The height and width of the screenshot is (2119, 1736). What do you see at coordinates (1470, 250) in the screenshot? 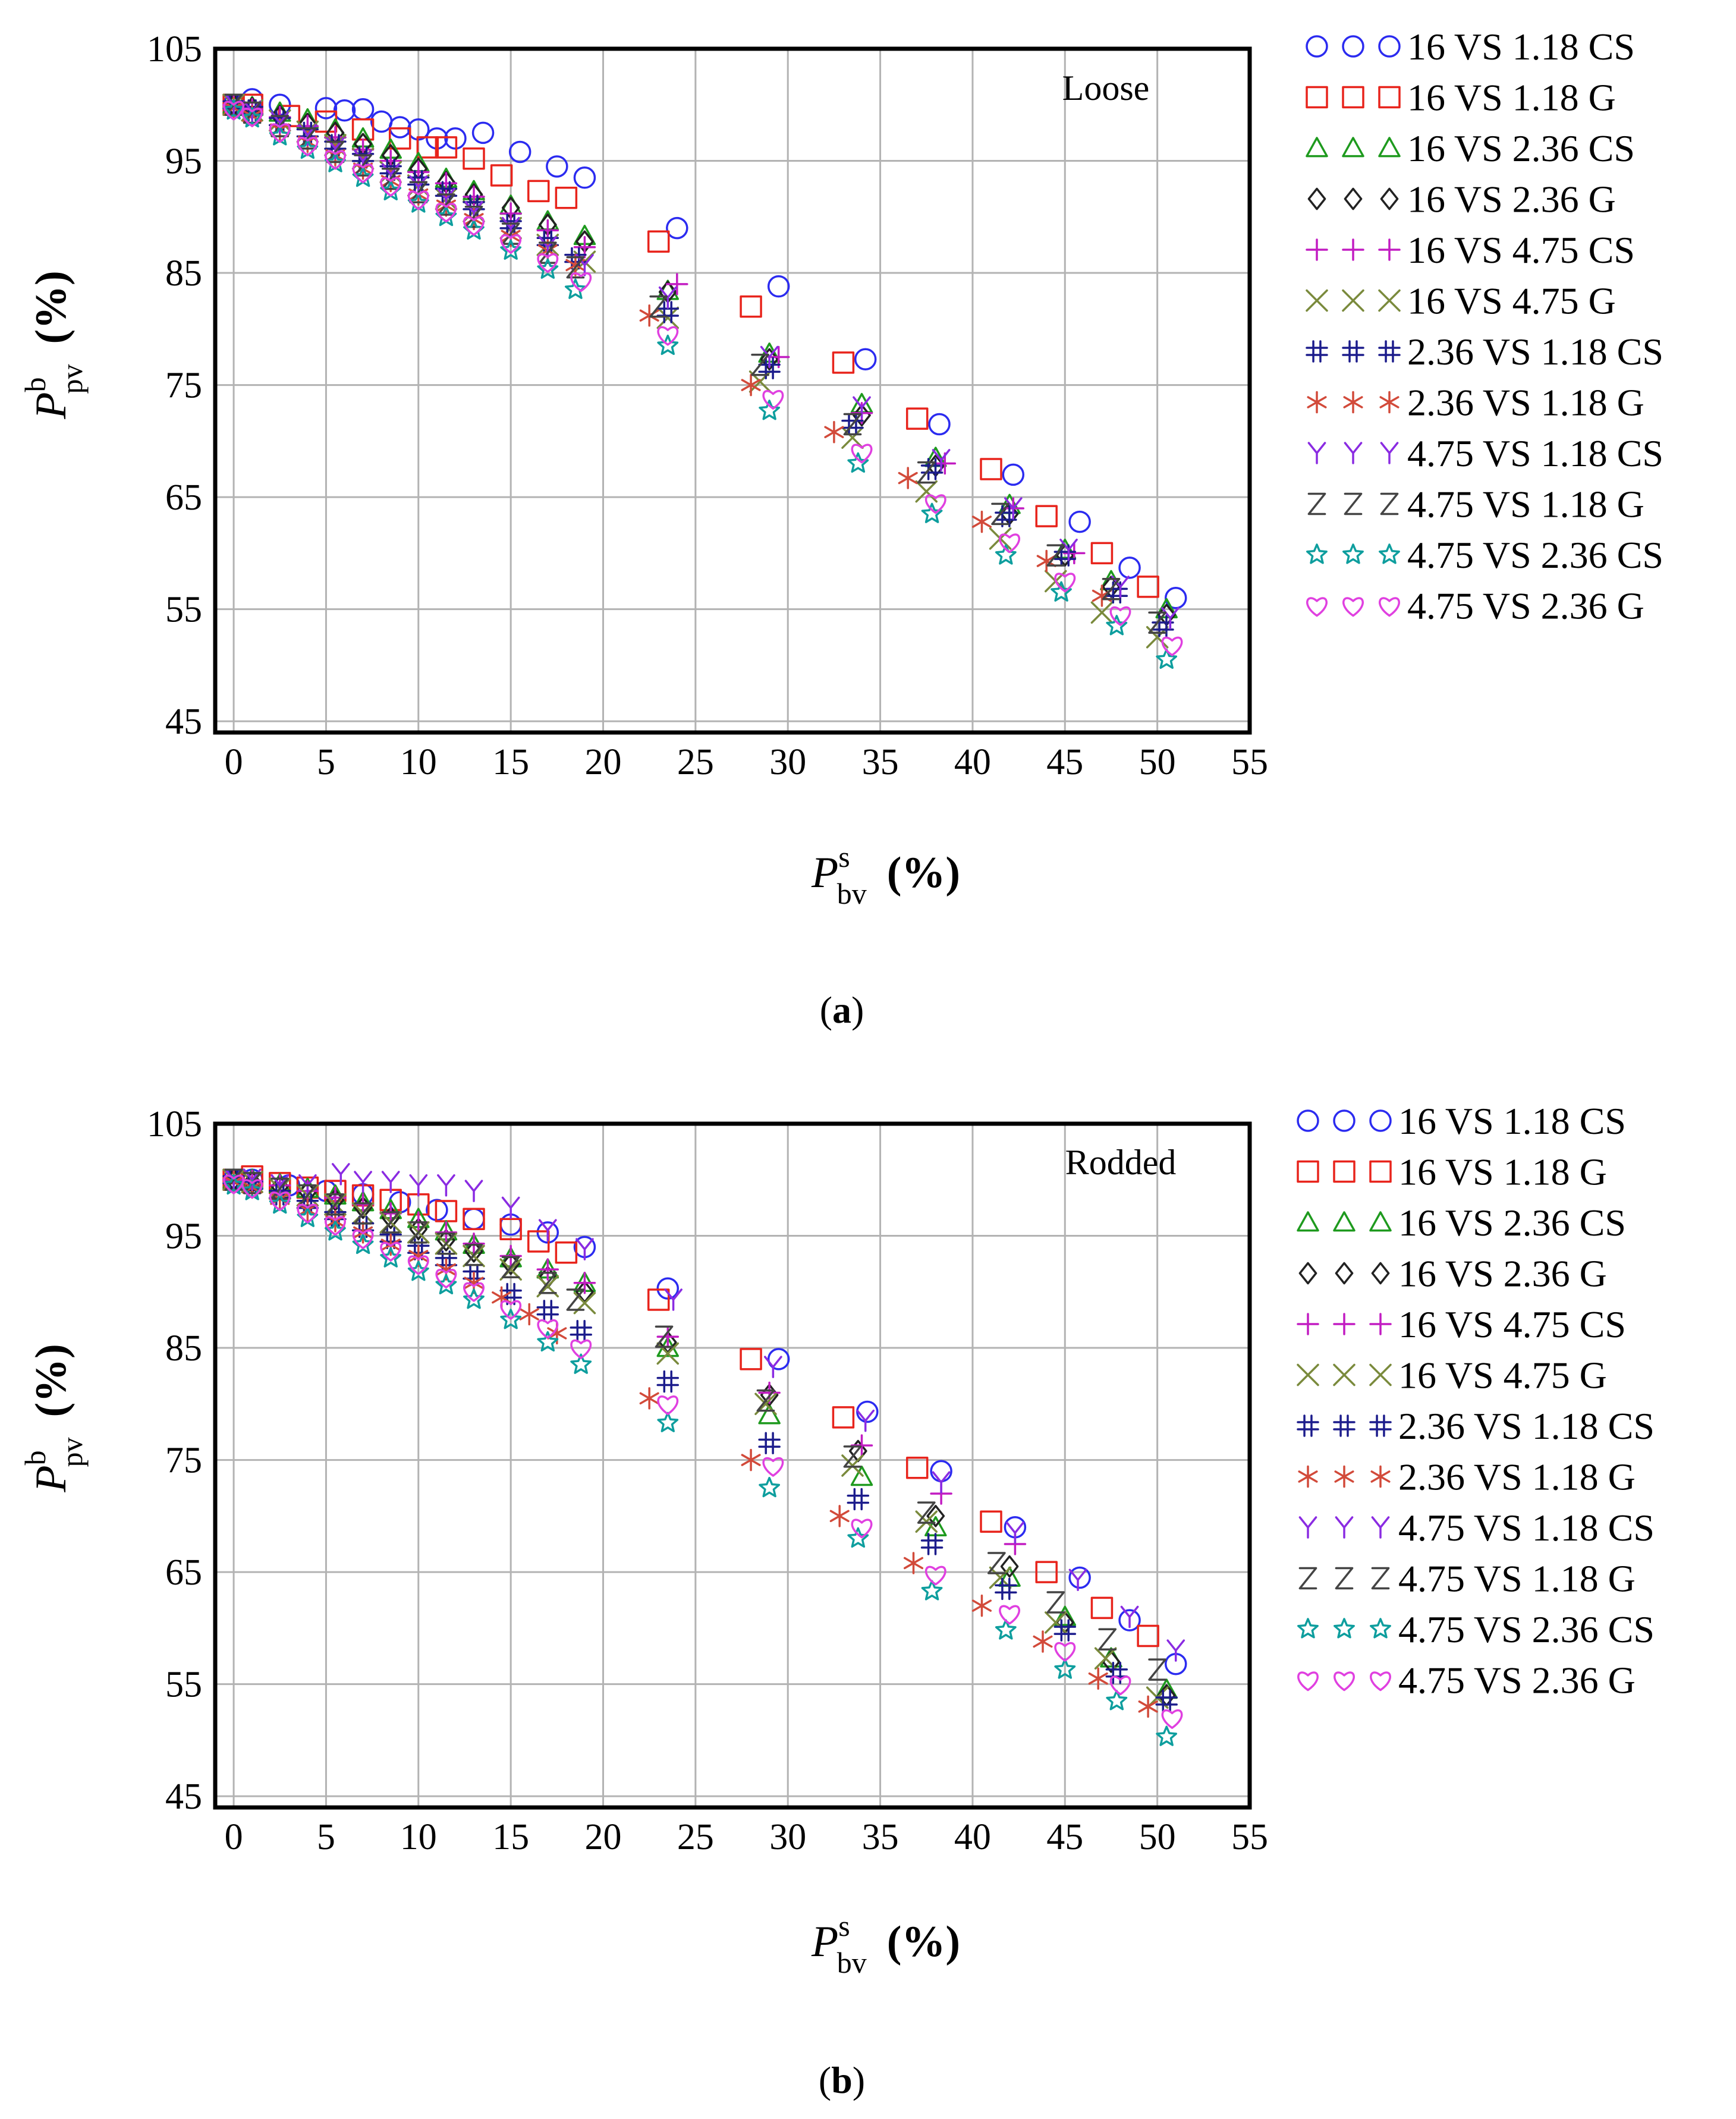
I see `panel-a-legend-item-4: 16 VS 4.75 CS` at bounding box center [1470, 250].